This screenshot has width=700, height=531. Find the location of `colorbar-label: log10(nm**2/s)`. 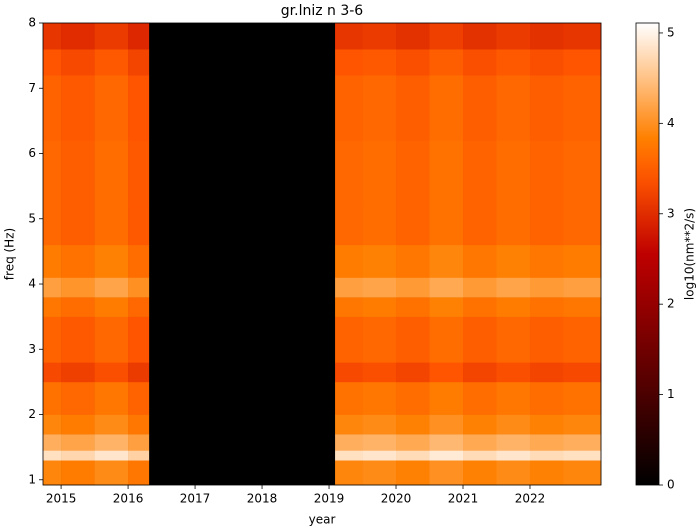

colorbar-label: log10(nm**2/s) is located at coordinates (690, 254).